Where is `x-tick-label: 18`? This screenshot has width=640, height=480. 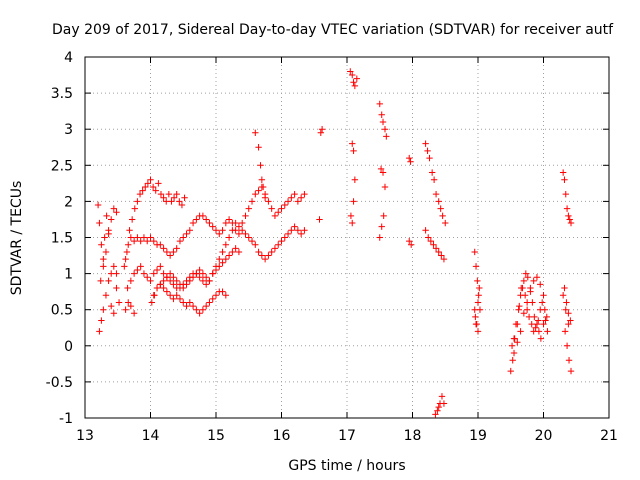 x-tick-label: 18 is located at coordinates (413, 436).